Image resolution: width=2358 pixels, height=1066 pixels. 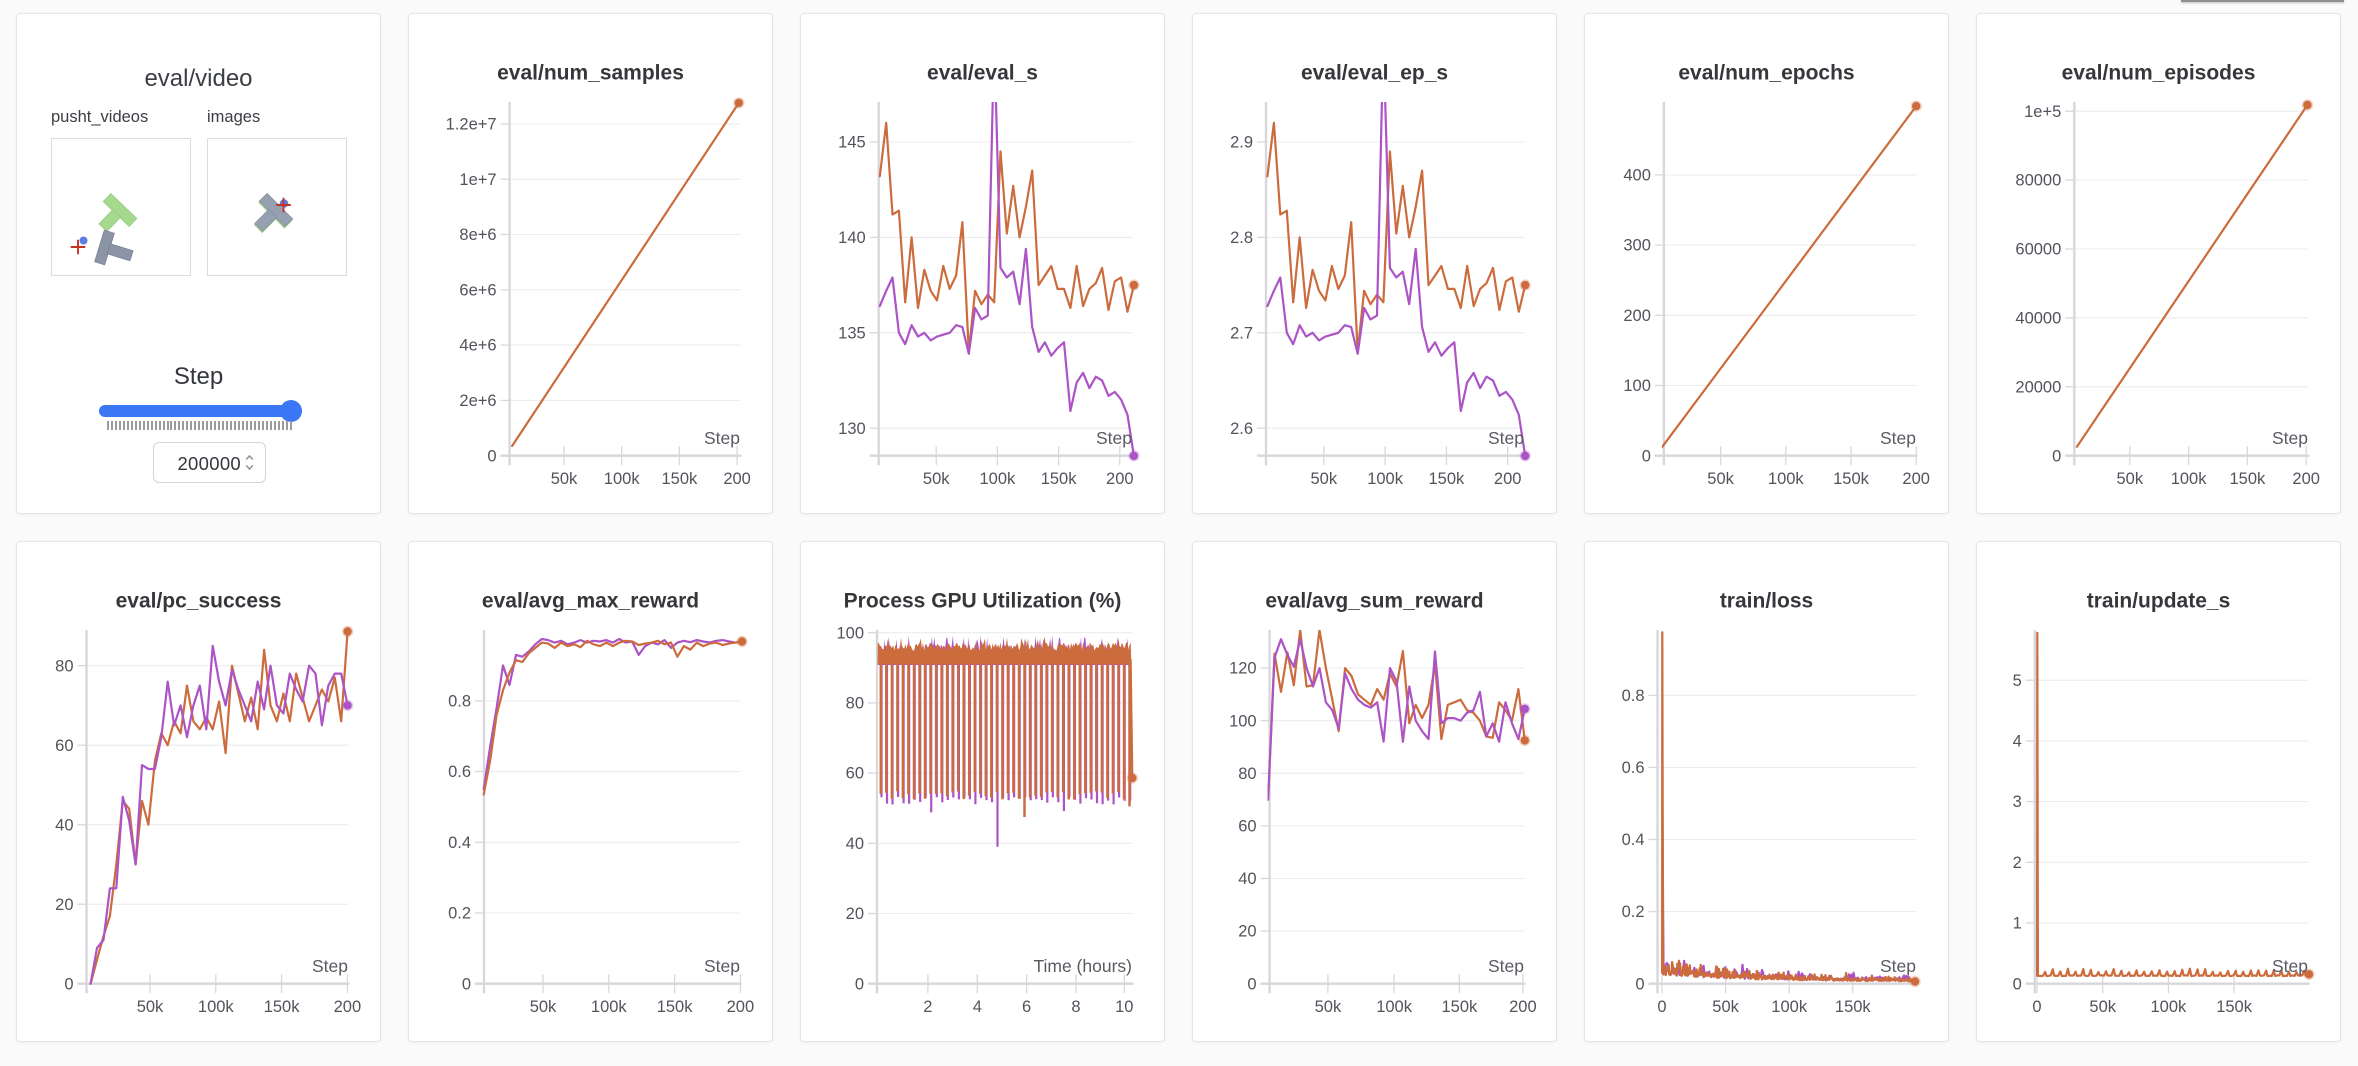 I want to click on svg-text: eval/num_epochs, so click(x=1766, y=73).